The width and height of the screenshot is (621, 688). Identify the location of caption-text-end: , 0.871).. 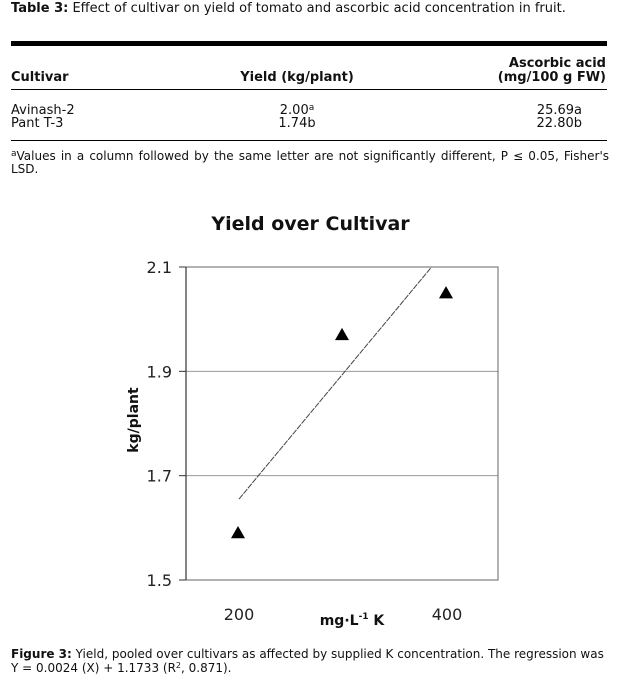
(206, 668).